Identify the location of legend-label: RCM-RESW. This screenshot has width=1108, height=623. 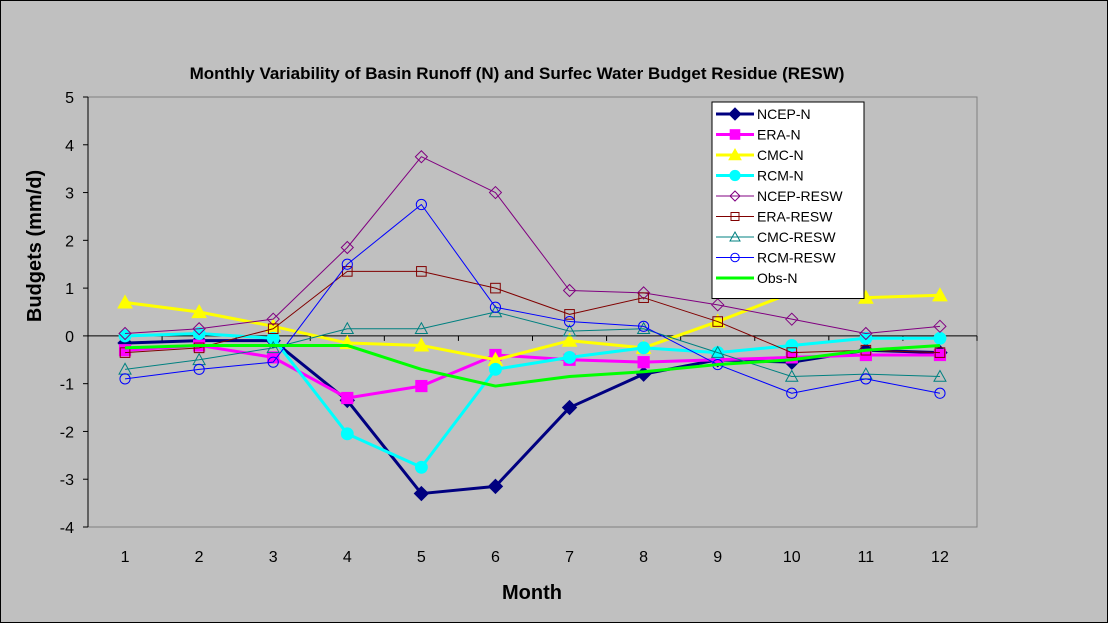
(796, 258).